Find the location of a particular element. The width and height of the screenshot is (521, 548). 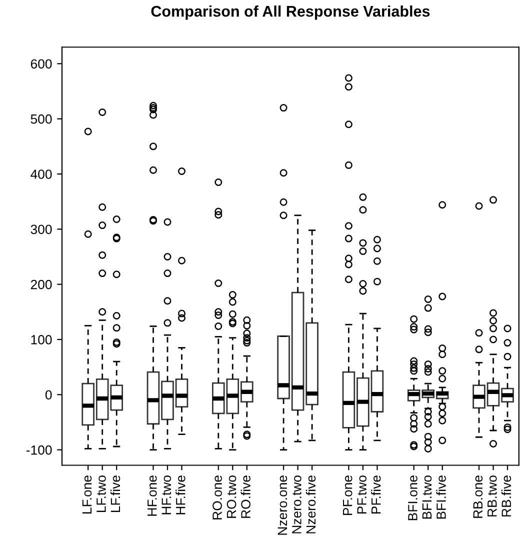

x-tick-label: LF.two is located at coordinates (101, 494).